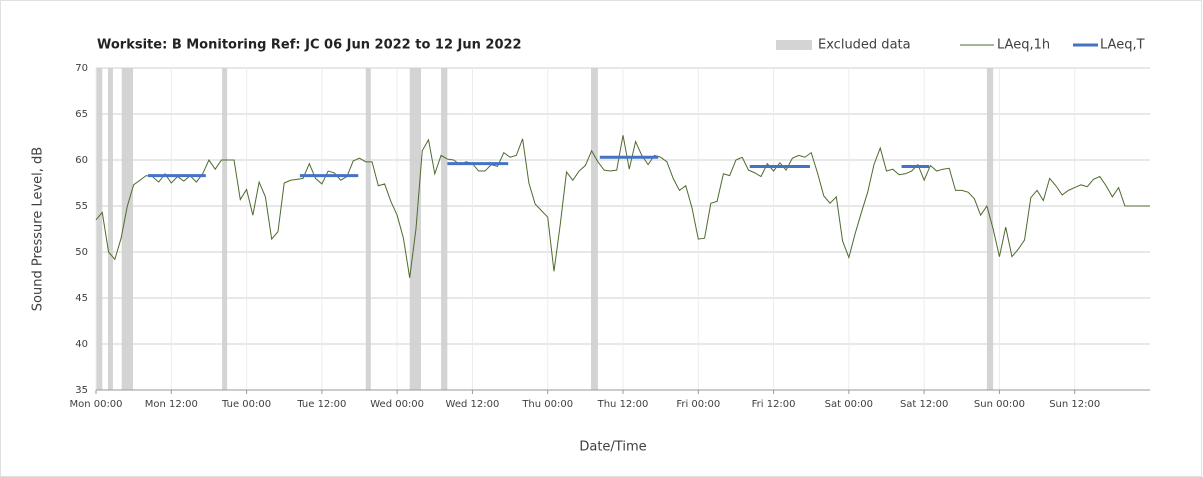 This screenshot has width=1203, height=477. What do you see at coordinates (849, 404) in the screenshot?
I see `x-tick-label: Sat 00:00` at bounding box center [849, 404].